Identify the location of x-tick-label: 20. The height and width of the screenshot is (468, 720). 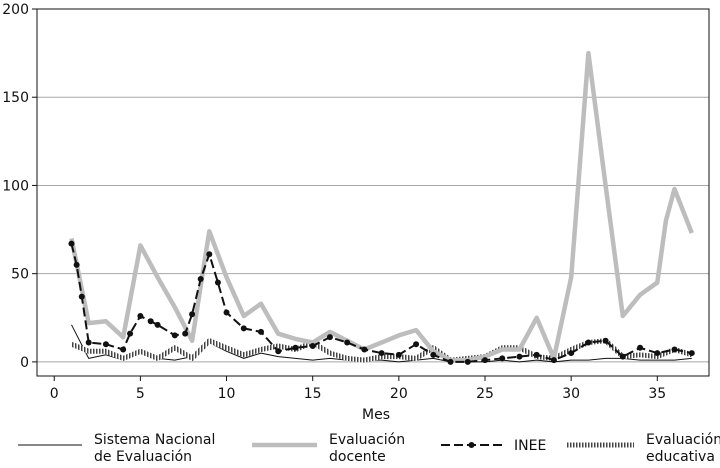
(399, 394).